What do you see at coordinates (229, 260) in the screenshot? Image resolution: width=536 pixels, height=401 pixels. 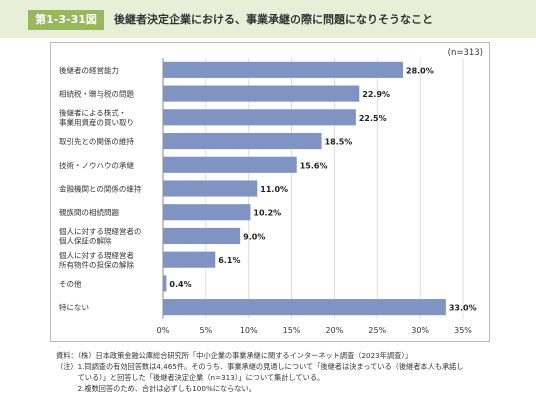 I see `data-label: 6.1%` at bounding box center [229, 260].